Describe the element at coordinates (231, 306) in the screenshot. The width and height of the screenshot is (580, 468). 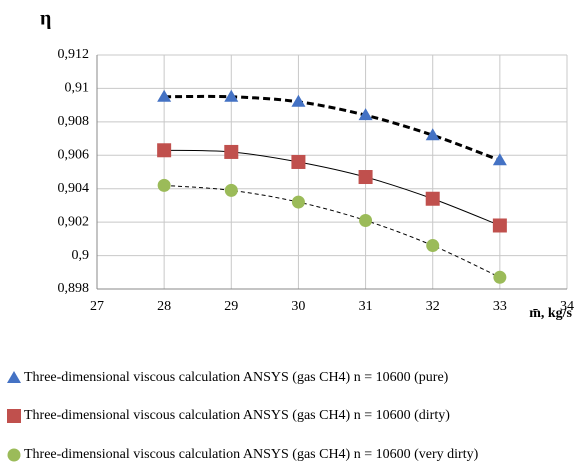
I see `x-tick-label: 29` at that location.